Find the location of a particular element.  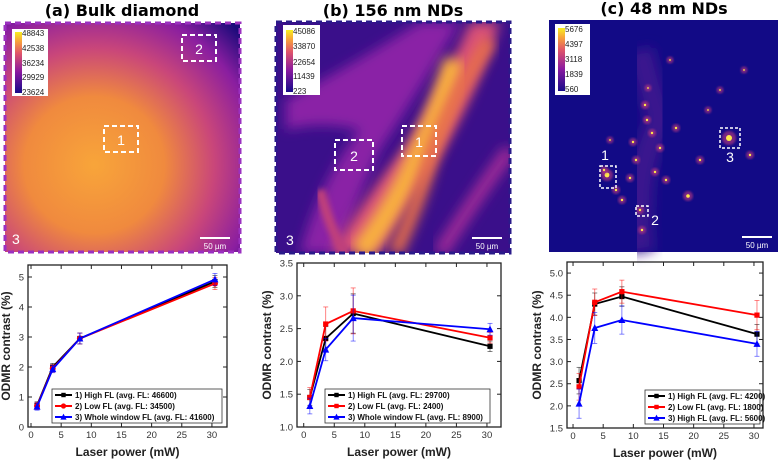

y-tick-label: 2.5 is located at coordinates (556, 384).